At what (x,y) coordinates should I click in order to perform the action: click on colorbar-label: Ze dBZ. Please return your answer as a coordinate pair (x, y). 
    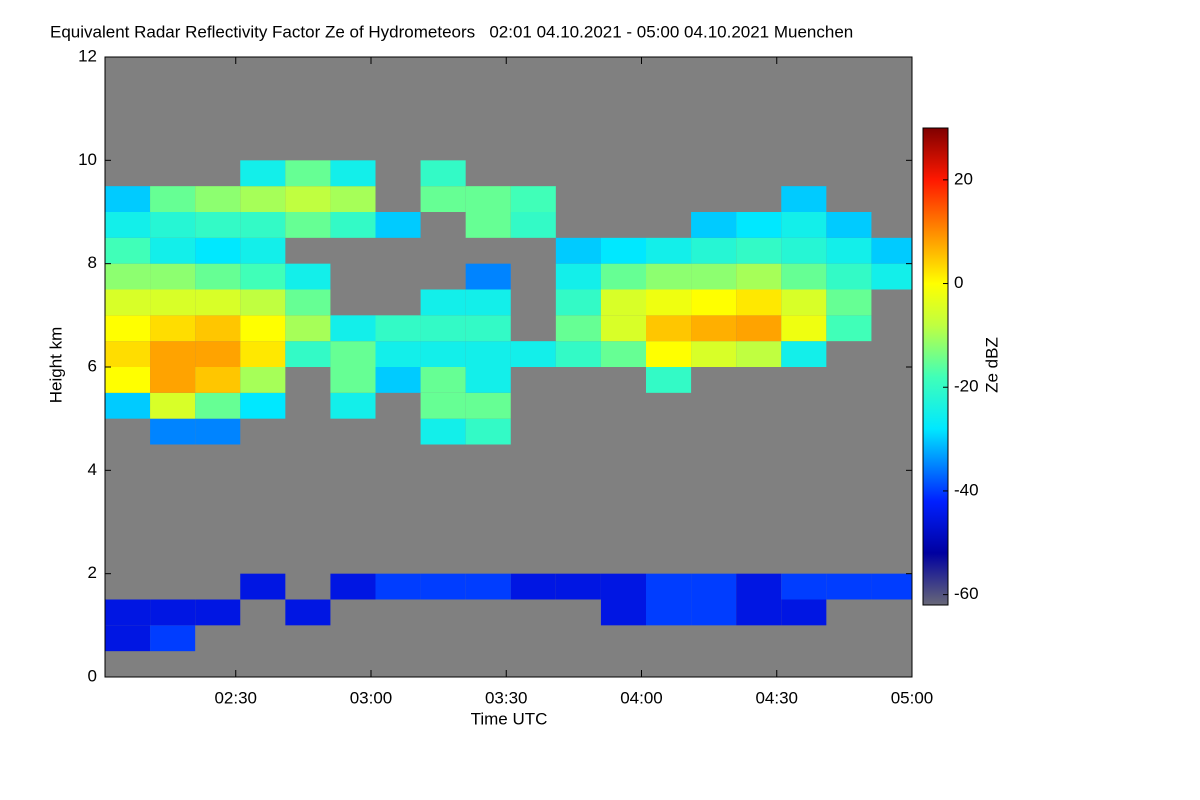
    Looking at the image, I should click on (991, 365).